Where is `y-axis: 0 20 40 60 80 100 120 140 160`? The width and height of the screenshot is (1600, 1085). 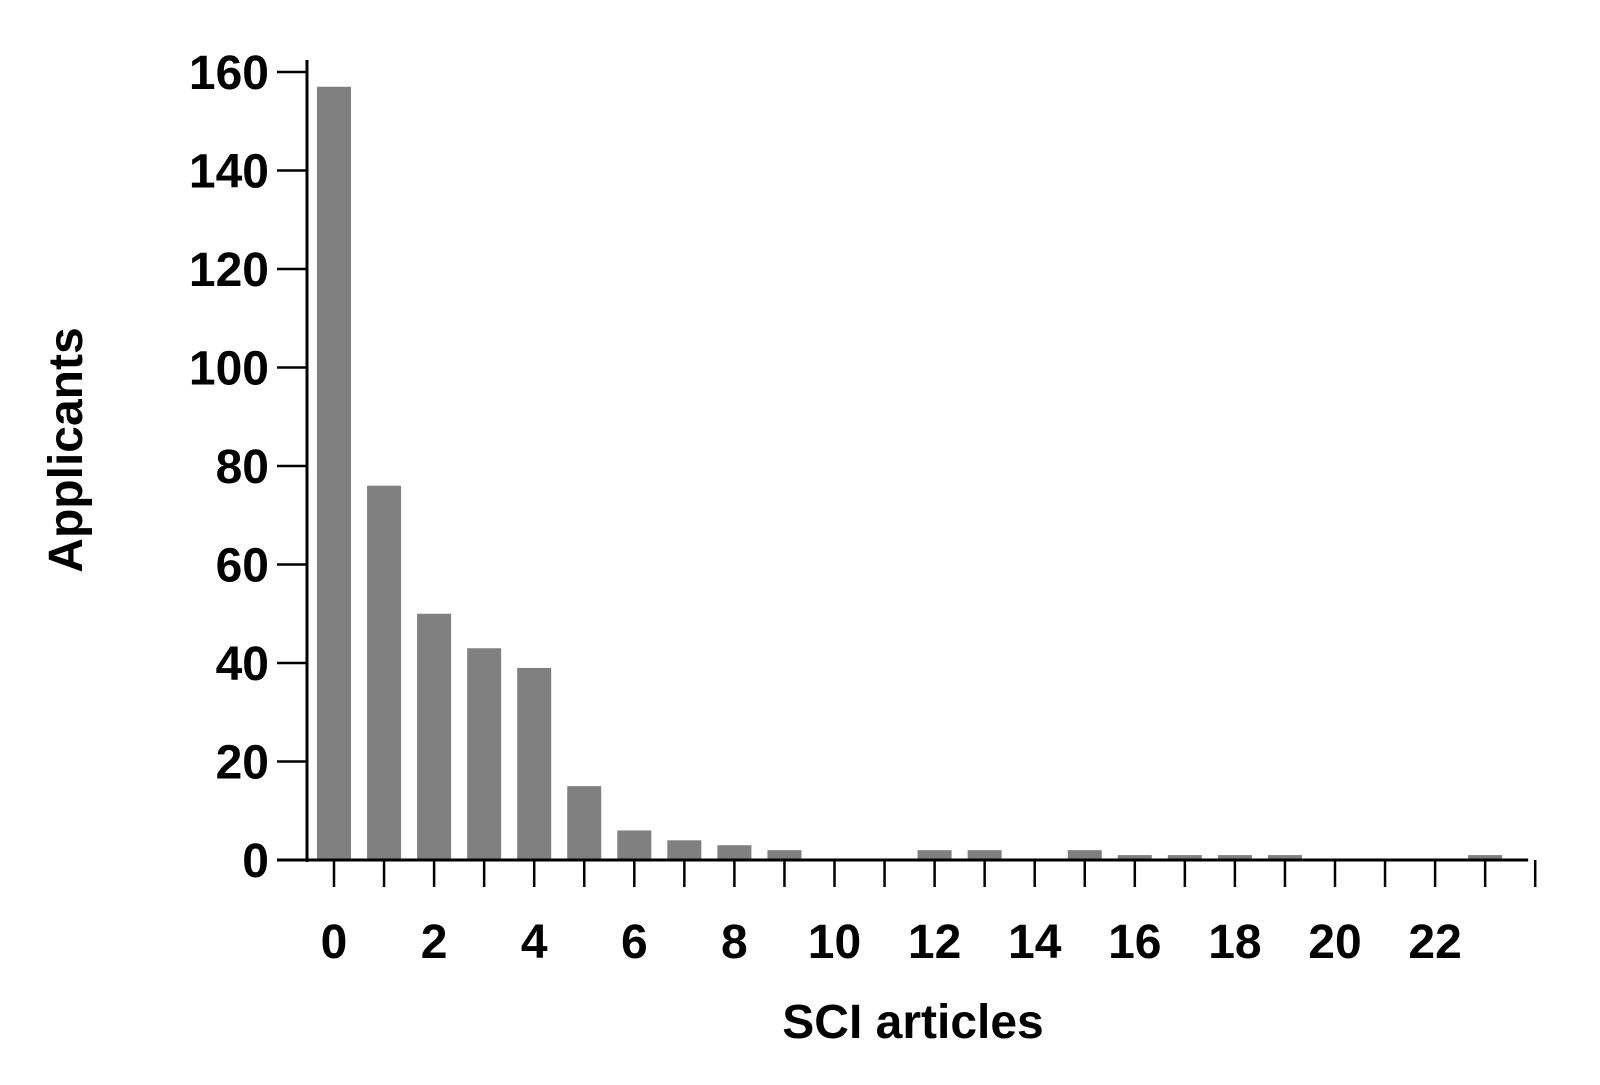 y-axis: 0 20 40 60 80 100 120 140 160 is located at coordinates (249, 467).